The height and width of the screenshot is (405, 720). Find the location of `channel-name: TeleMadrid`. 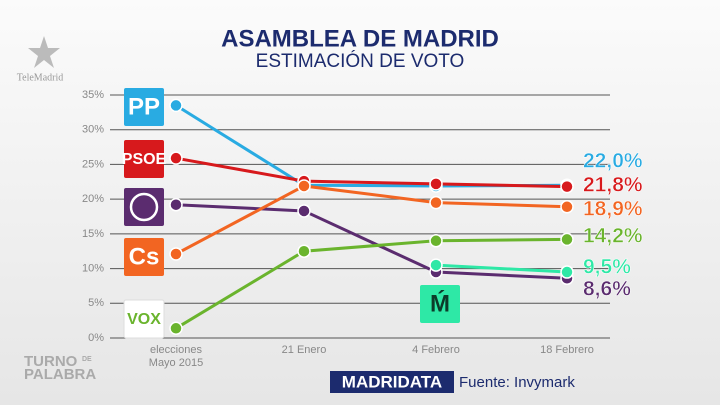

channel-name: TeleMadrid is located at coordinates (40, 77).